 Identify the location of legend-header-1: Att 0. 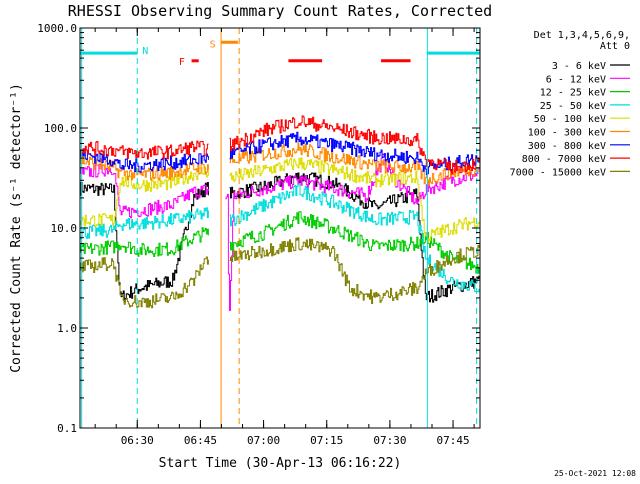
(615, 46).